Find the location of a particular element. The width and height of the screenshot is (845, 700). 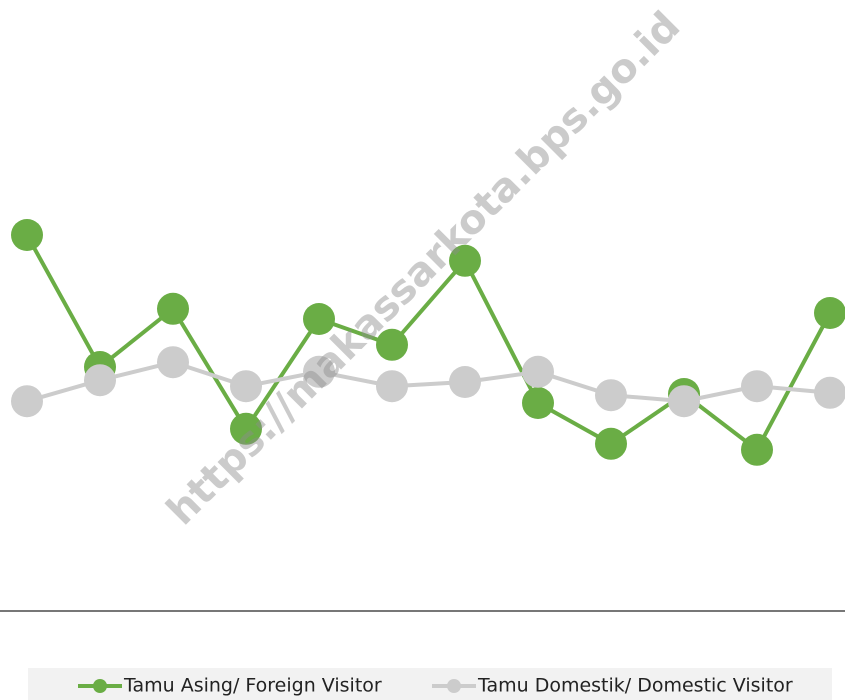

legend-label: Tamu Domestik/ Domestic Visitor is located at coordinates (635, 686).